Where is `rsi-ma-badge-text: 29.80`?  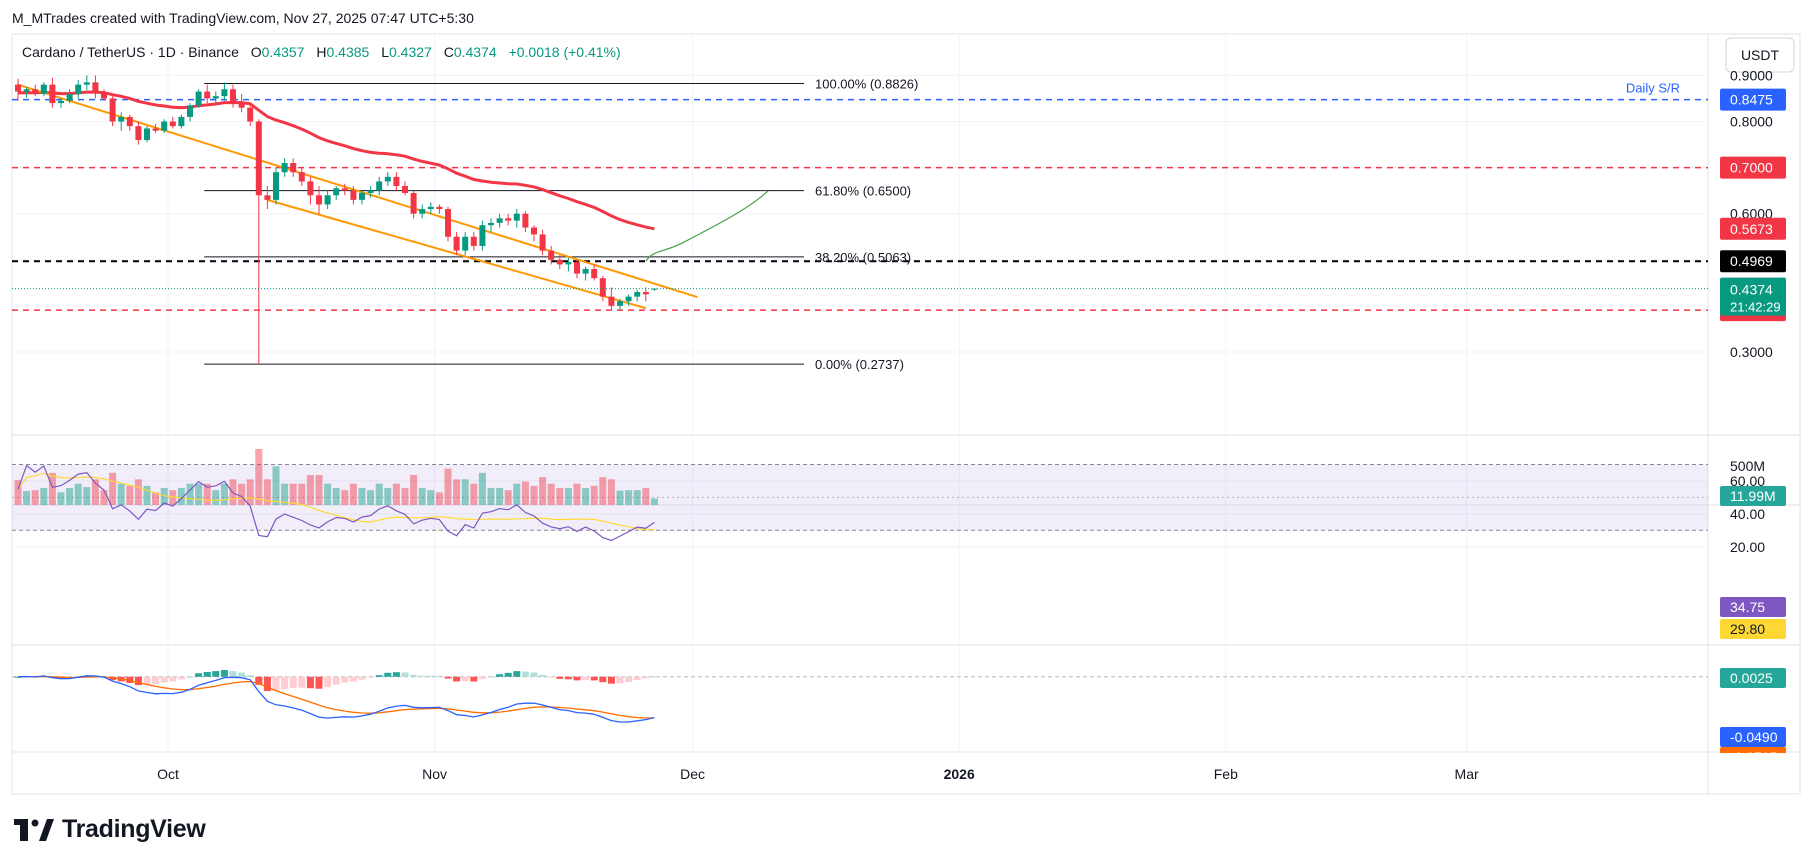
rsi-ma-badge-text: 29.80 is located at coordinates (1747, 629).